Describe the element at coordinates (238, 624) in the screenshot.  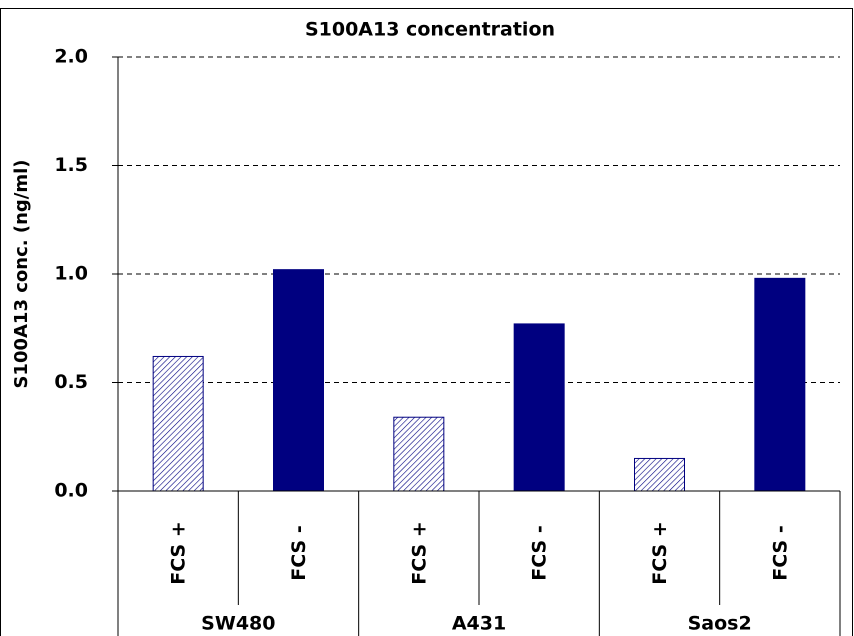
I see `group-label: SW480` at that location.